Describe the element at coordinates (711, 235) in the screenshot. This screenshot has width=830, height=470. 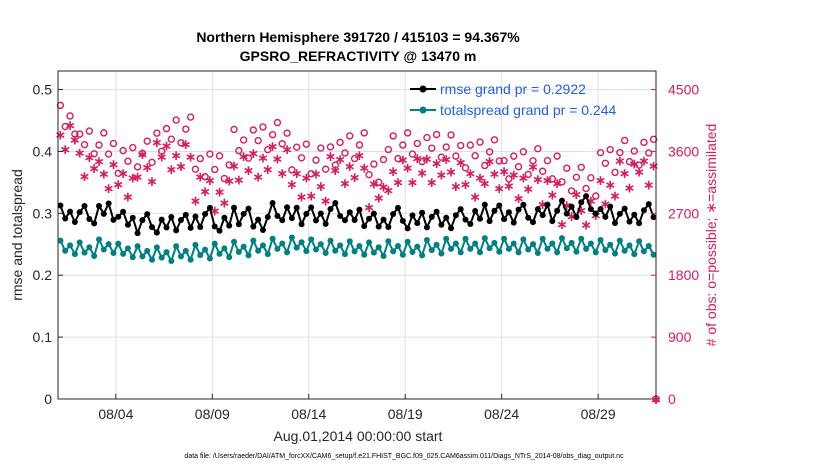
I see `y-axis-label-right: # of obs: o=possible; ∗=assimilated` at that location.